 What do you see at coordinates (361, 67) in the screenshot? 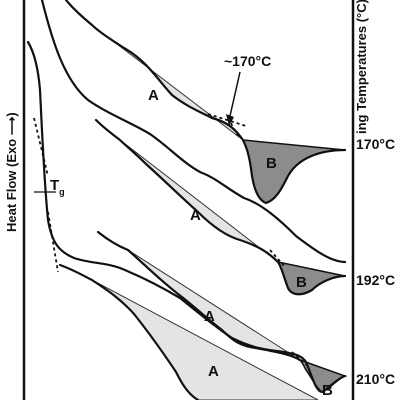
I see `right-axis-title: ing Temperatures (°C)` at bounding box center [361, 67].